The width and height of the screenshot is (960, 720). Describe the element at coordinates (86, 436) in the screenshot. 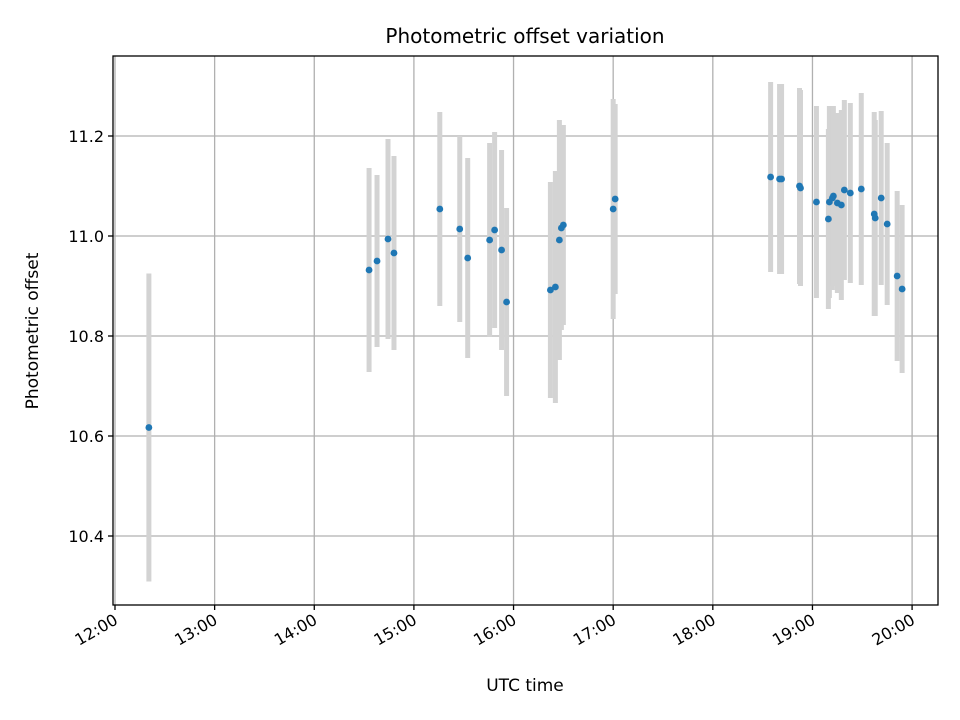

I see `y-tick-label: 10.6` at that location.